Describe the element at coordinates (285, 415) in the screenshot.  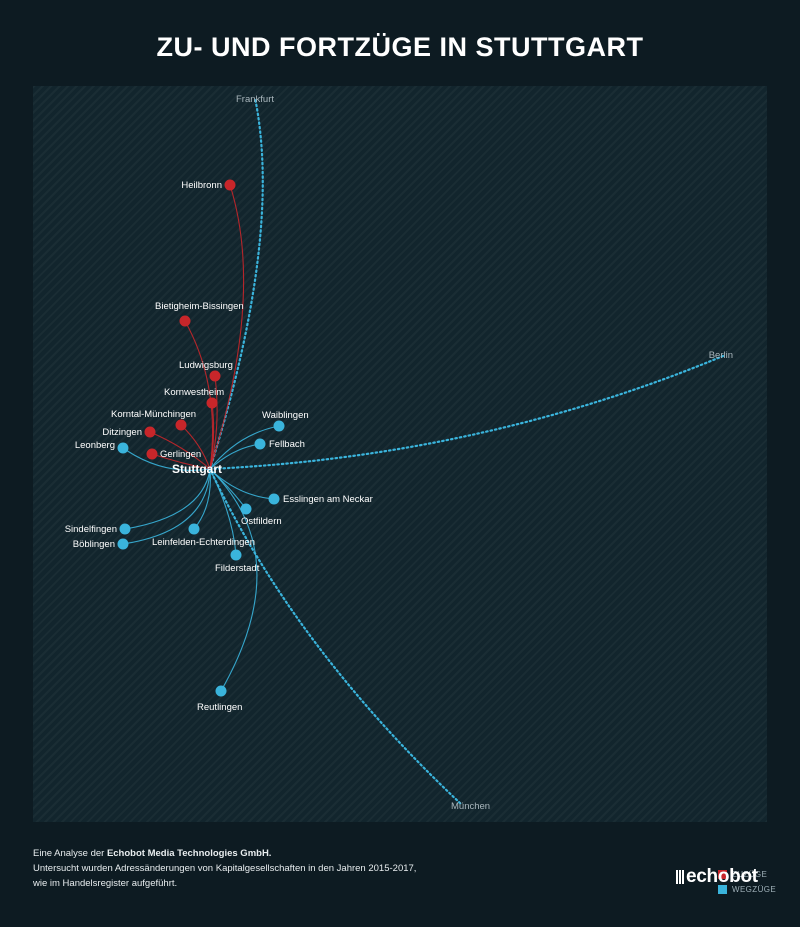
I see `city-label-waiblingen: Waiblingen` at that location.